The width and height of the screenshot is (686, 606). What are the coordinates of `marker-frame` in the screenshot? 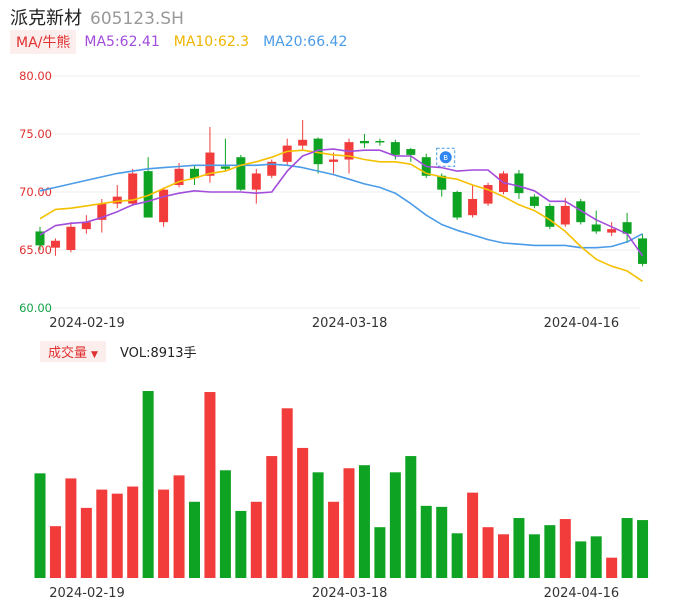 It's located at (446, 157).